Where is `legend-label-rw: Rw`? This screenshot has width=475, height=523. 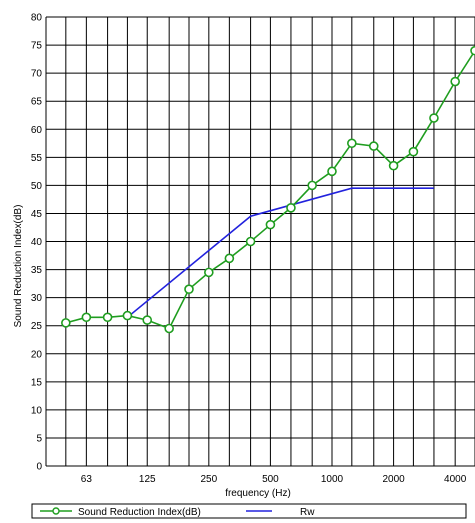
legend-label-rw: Rw is located at coordinates (307, 512).